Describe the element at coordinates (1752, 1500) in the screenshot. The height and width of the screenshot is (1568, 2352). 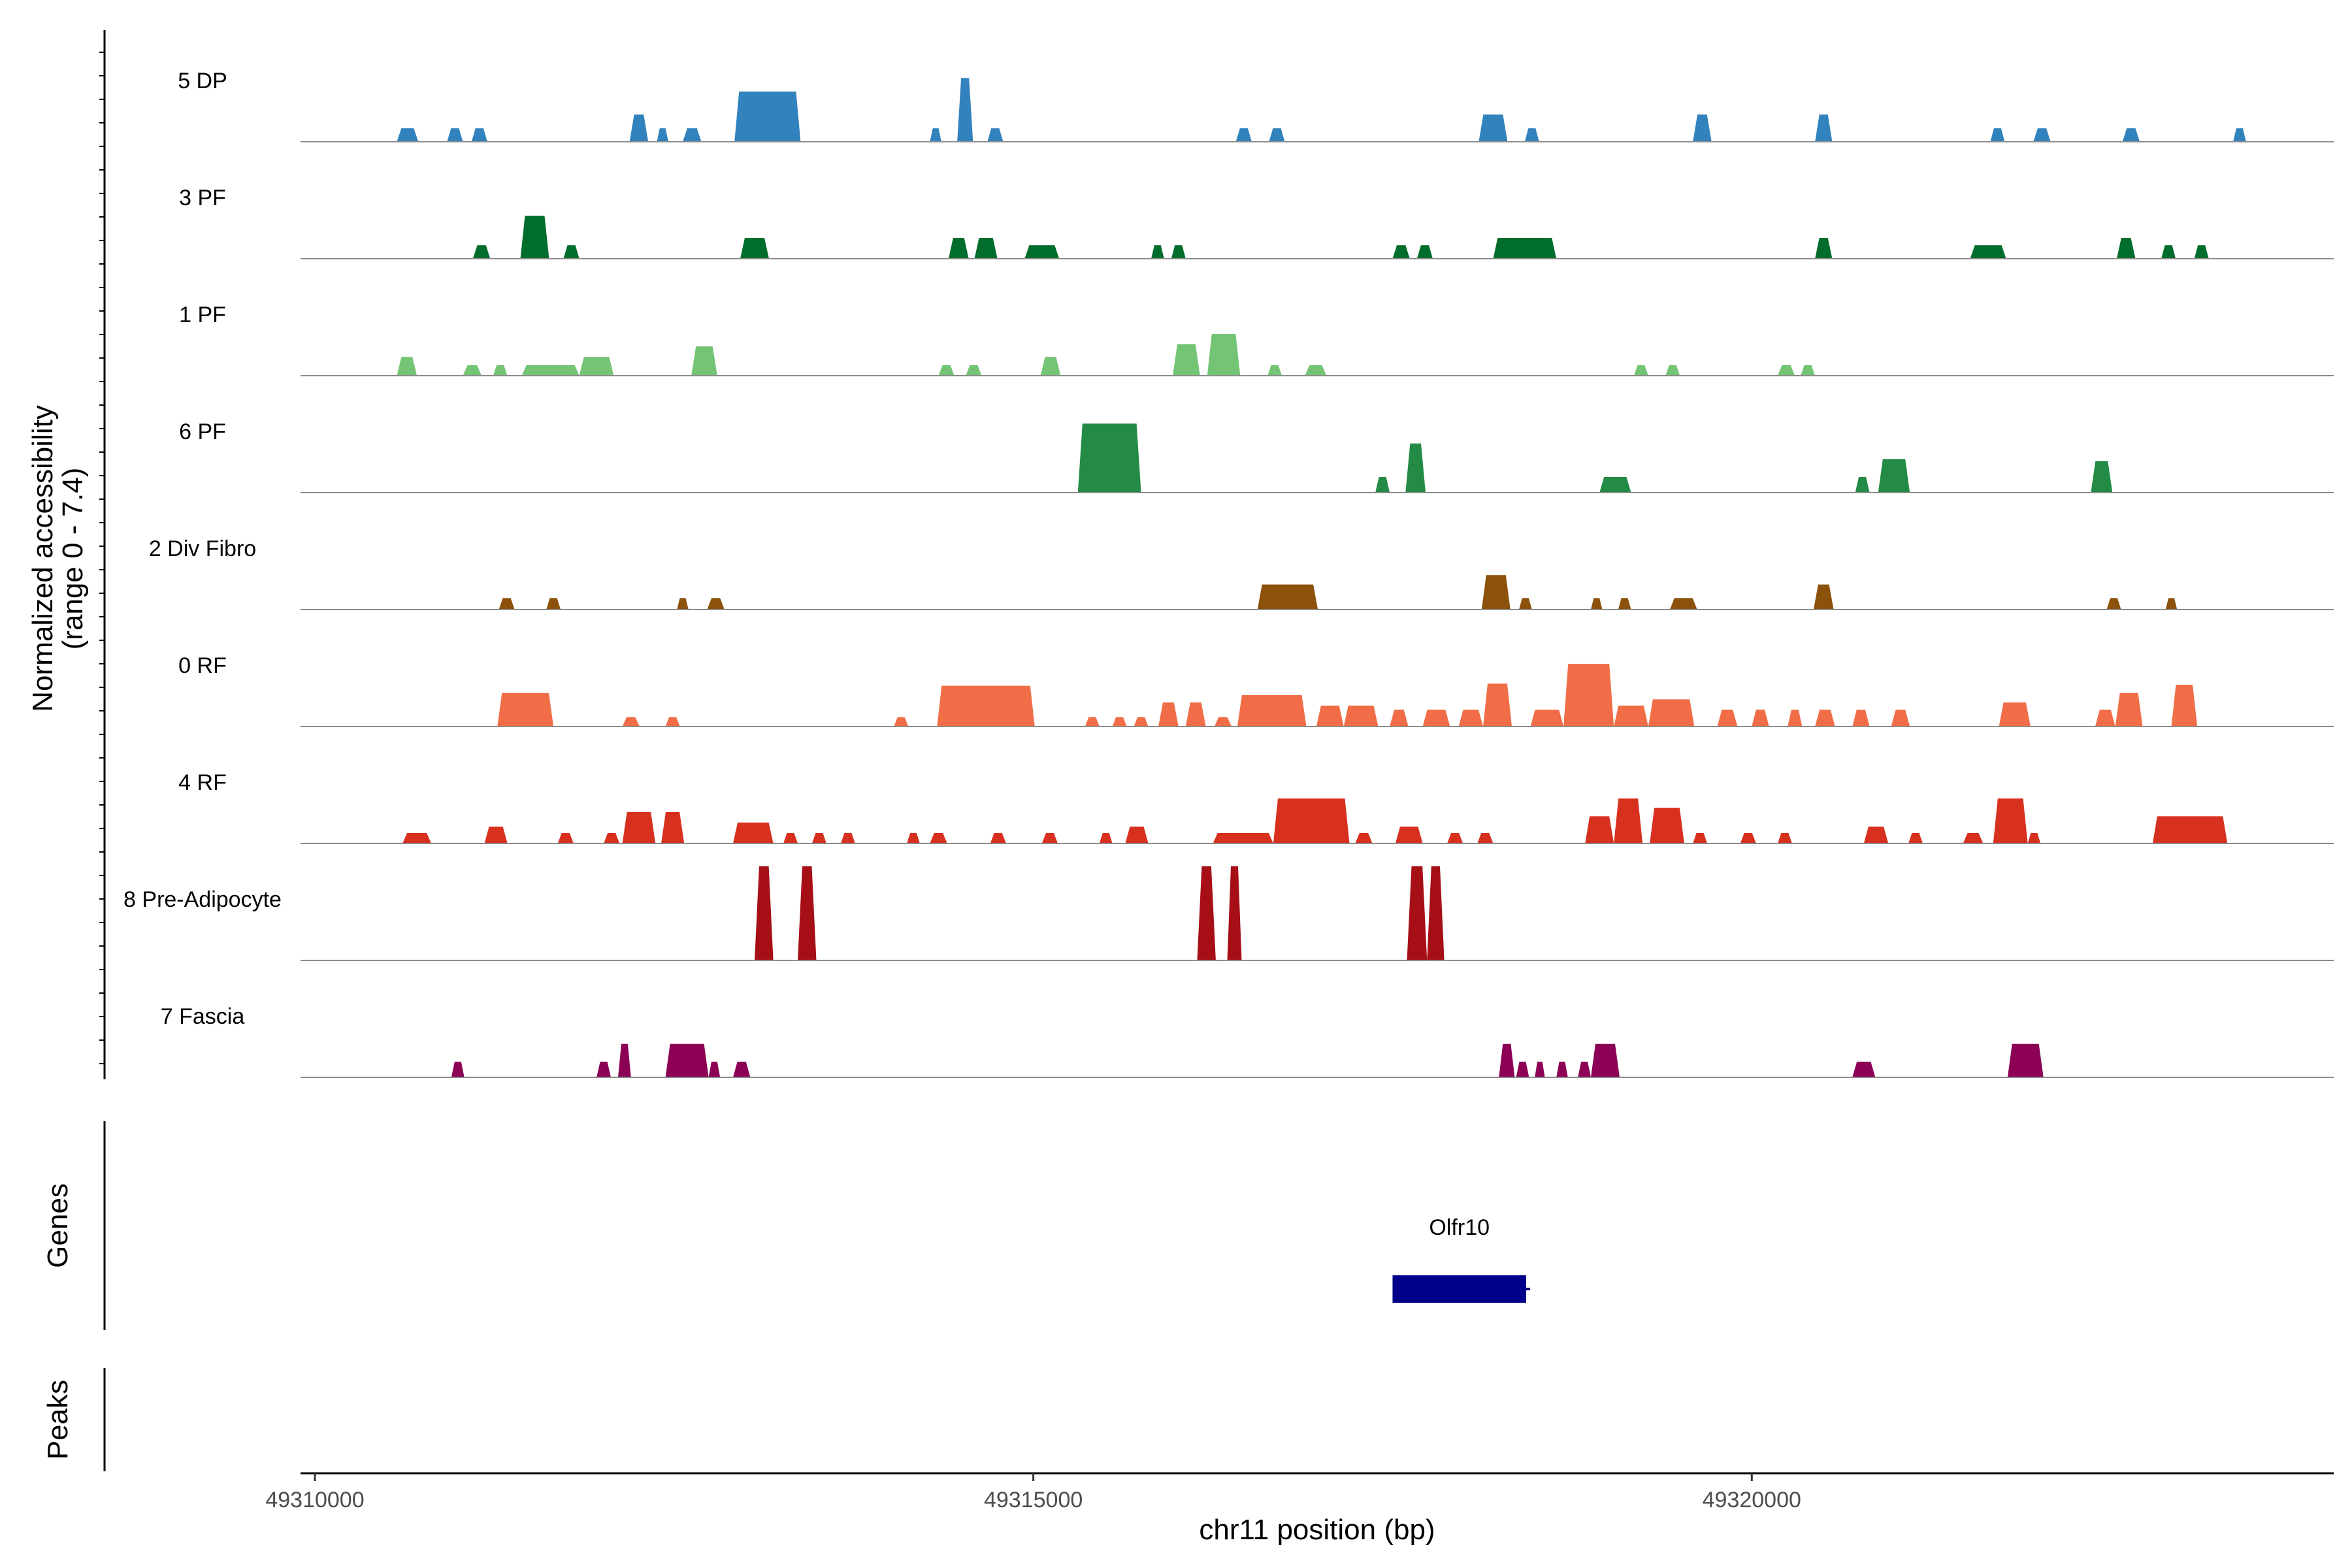
I see `x-tick-label: 49320000` at that location.